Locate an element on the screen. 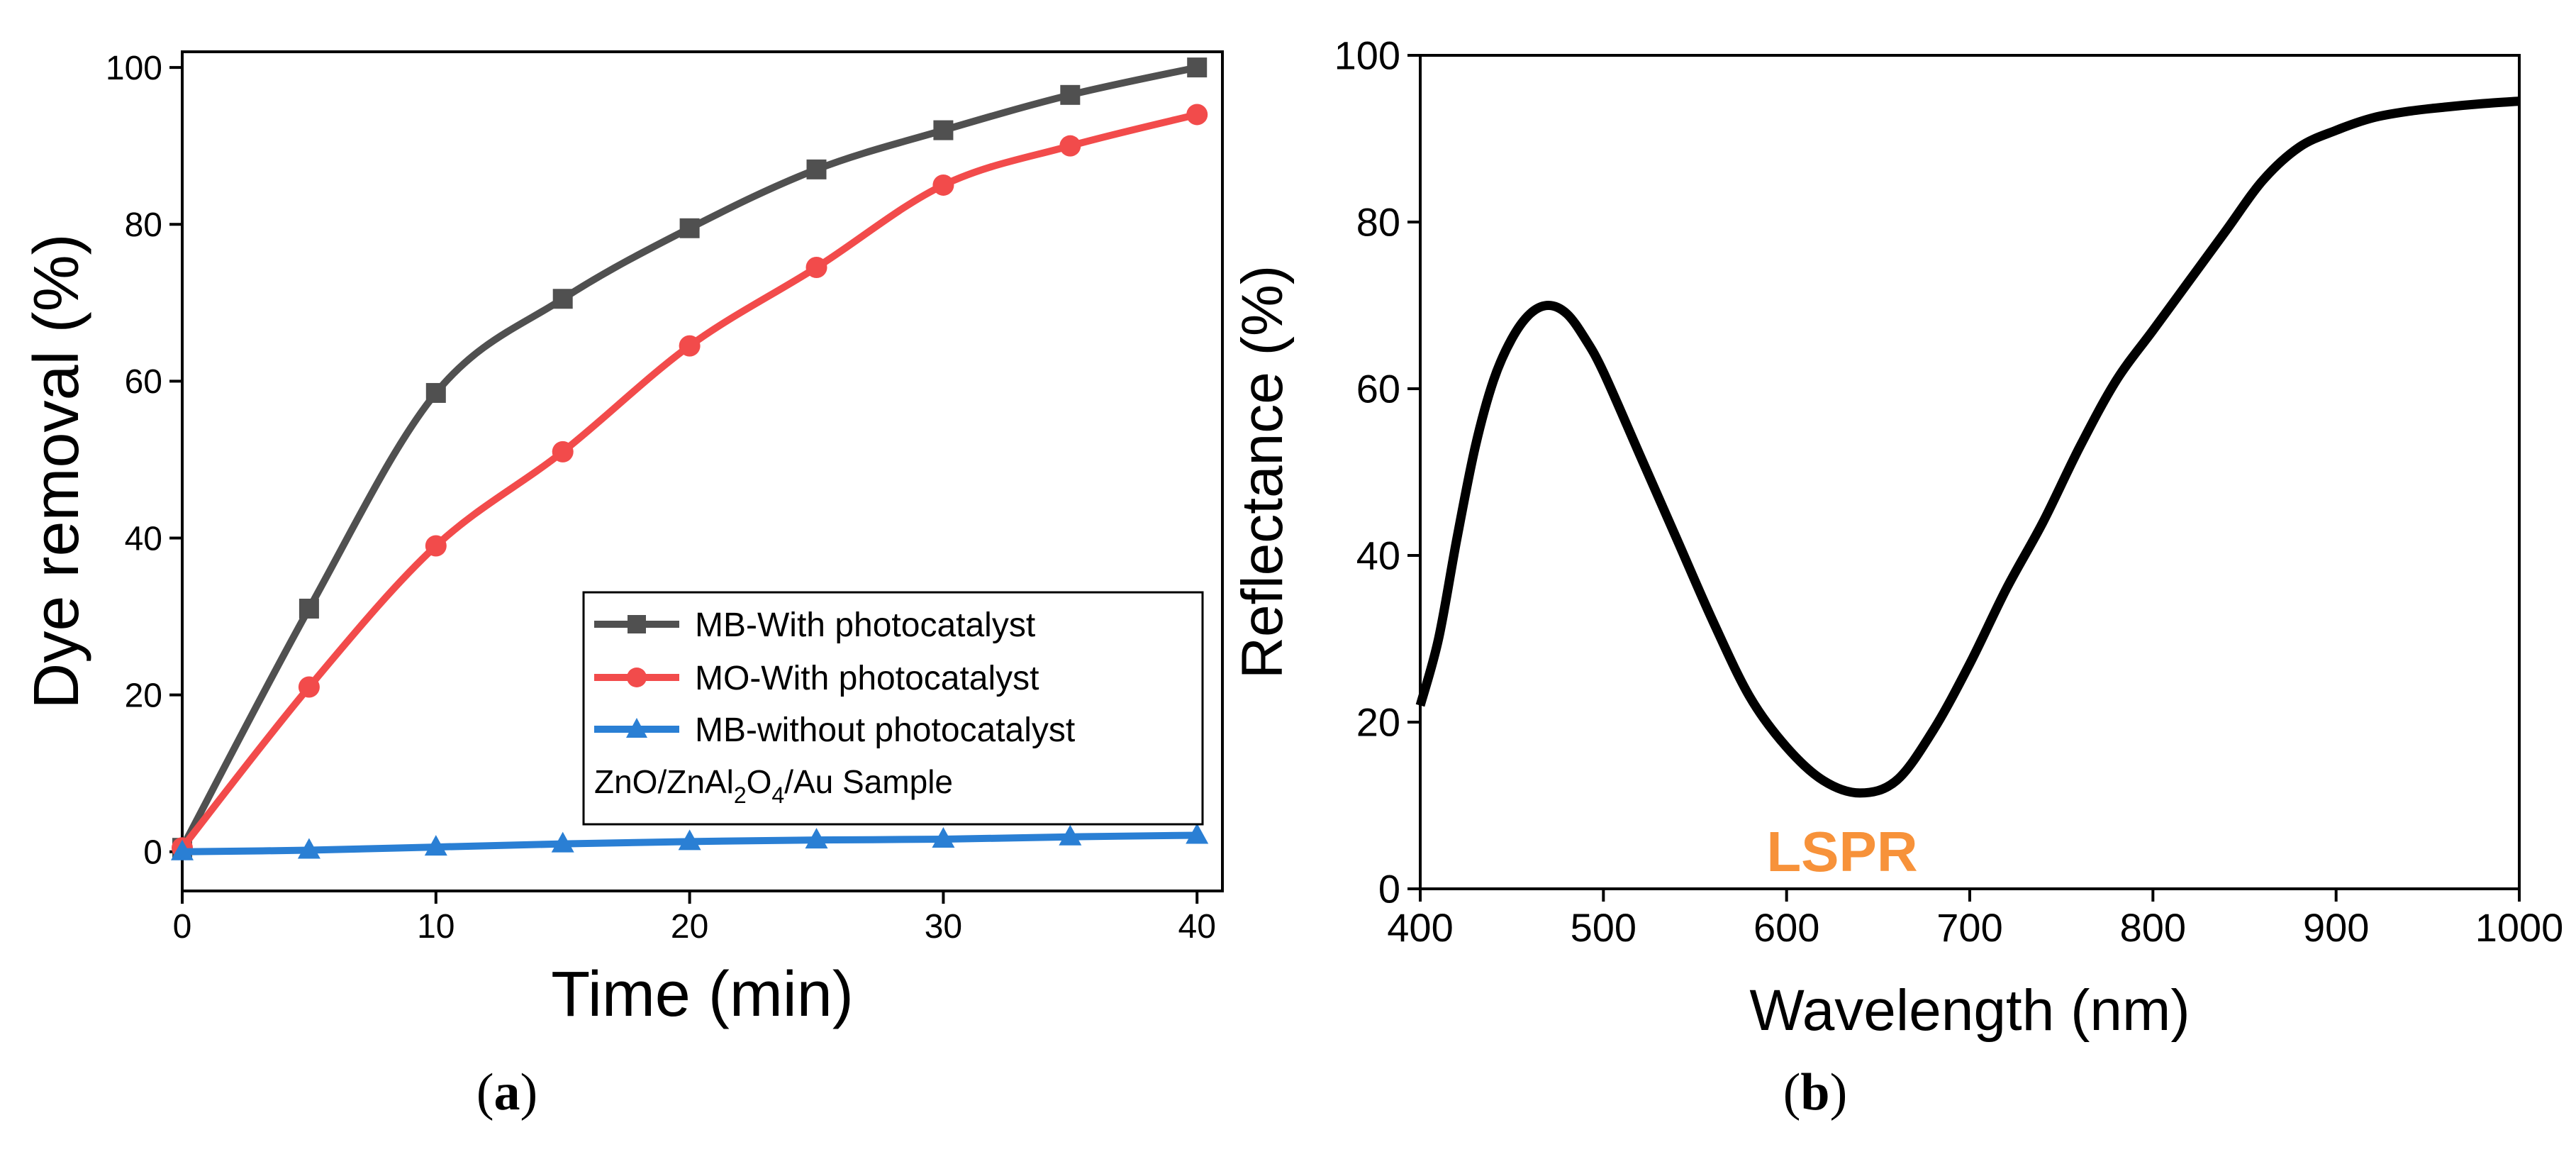 Image resolution: width=2576 pixels, height=1152 pixels. legend-note: ZnO/ZnAl2O4/Au Sample is located at coordinates (773, 786).